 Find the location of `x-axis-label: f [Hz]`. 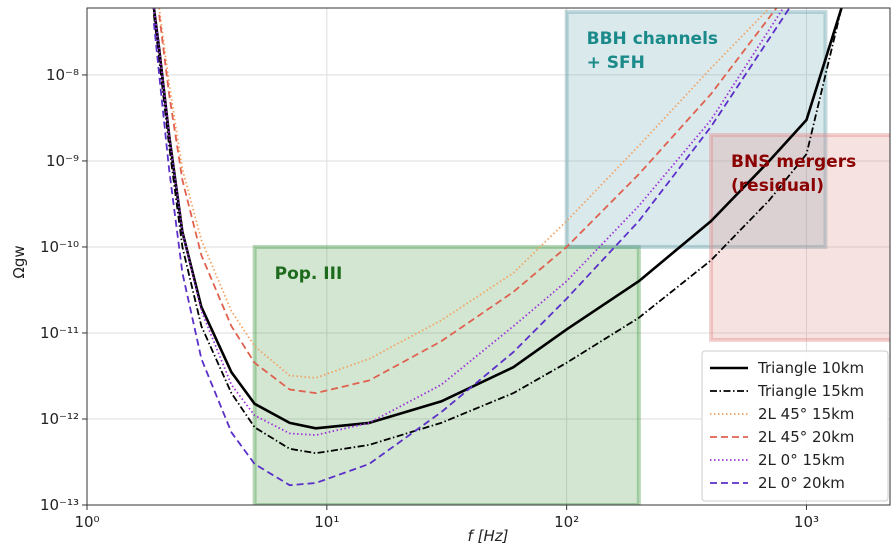

x-axis-label: f [Hz] is located at coordinates (488, 536).